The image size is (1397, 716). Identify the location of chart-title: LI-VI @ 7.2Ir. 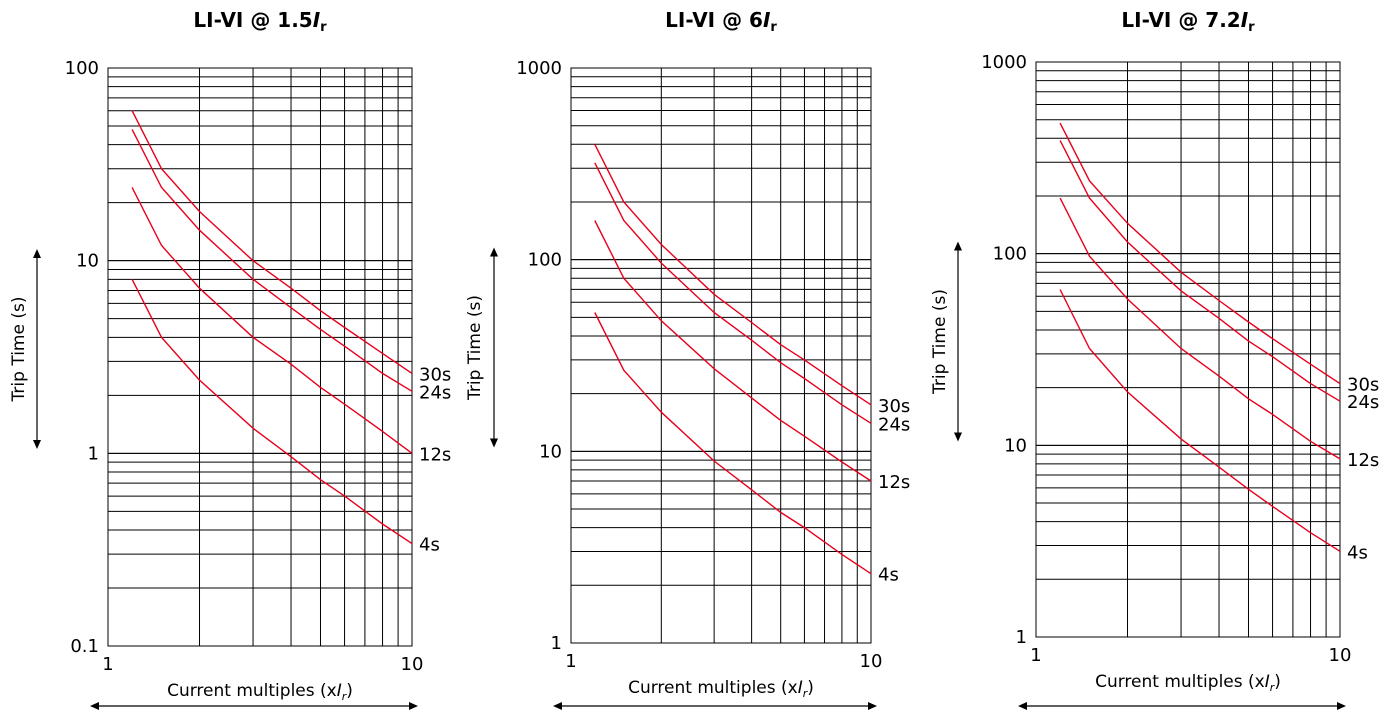
(1188, 21).